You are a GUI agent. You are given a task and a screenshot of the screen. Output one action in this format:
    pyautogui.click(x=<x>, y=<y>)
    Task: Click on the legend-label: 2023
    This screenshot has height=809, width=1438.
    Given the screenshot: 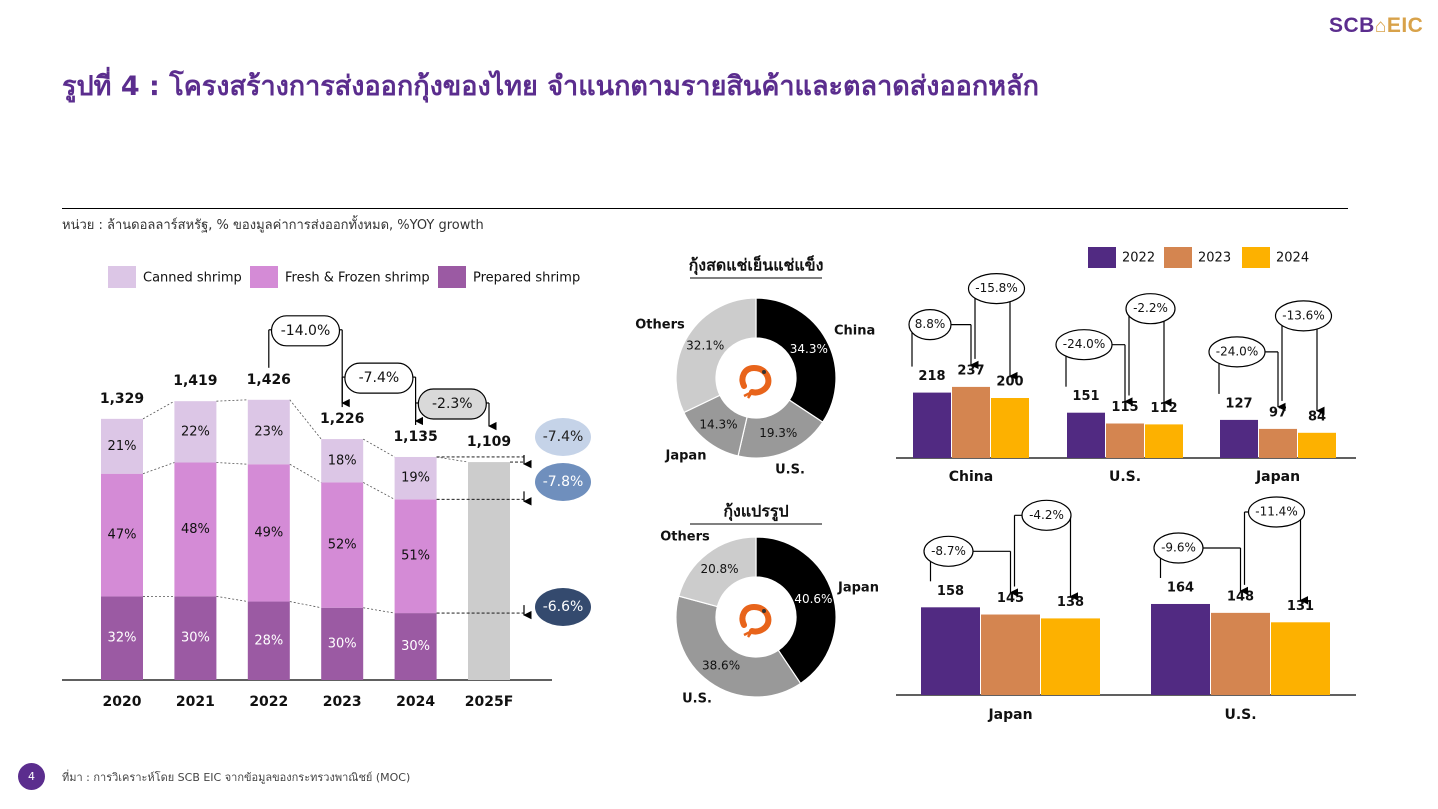 What is the action you would take?
    pyautogui.click(x=1214, y=258)
    